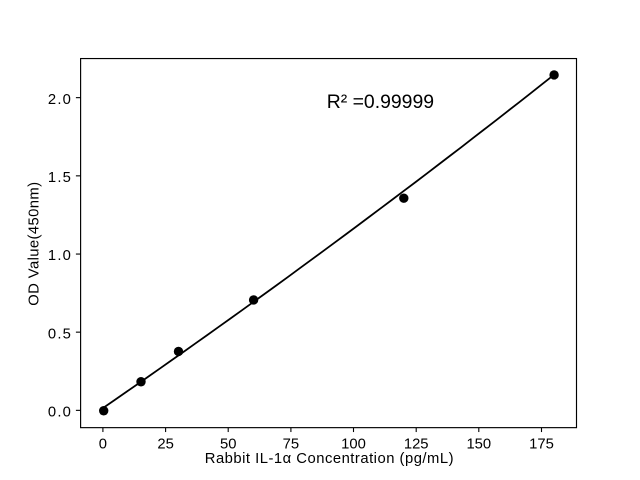 The width and height of the screenshot is (640, 480). Describe the element at coordinates (165, 445) in the screenshot. I see `svg-text: 25` at that location.